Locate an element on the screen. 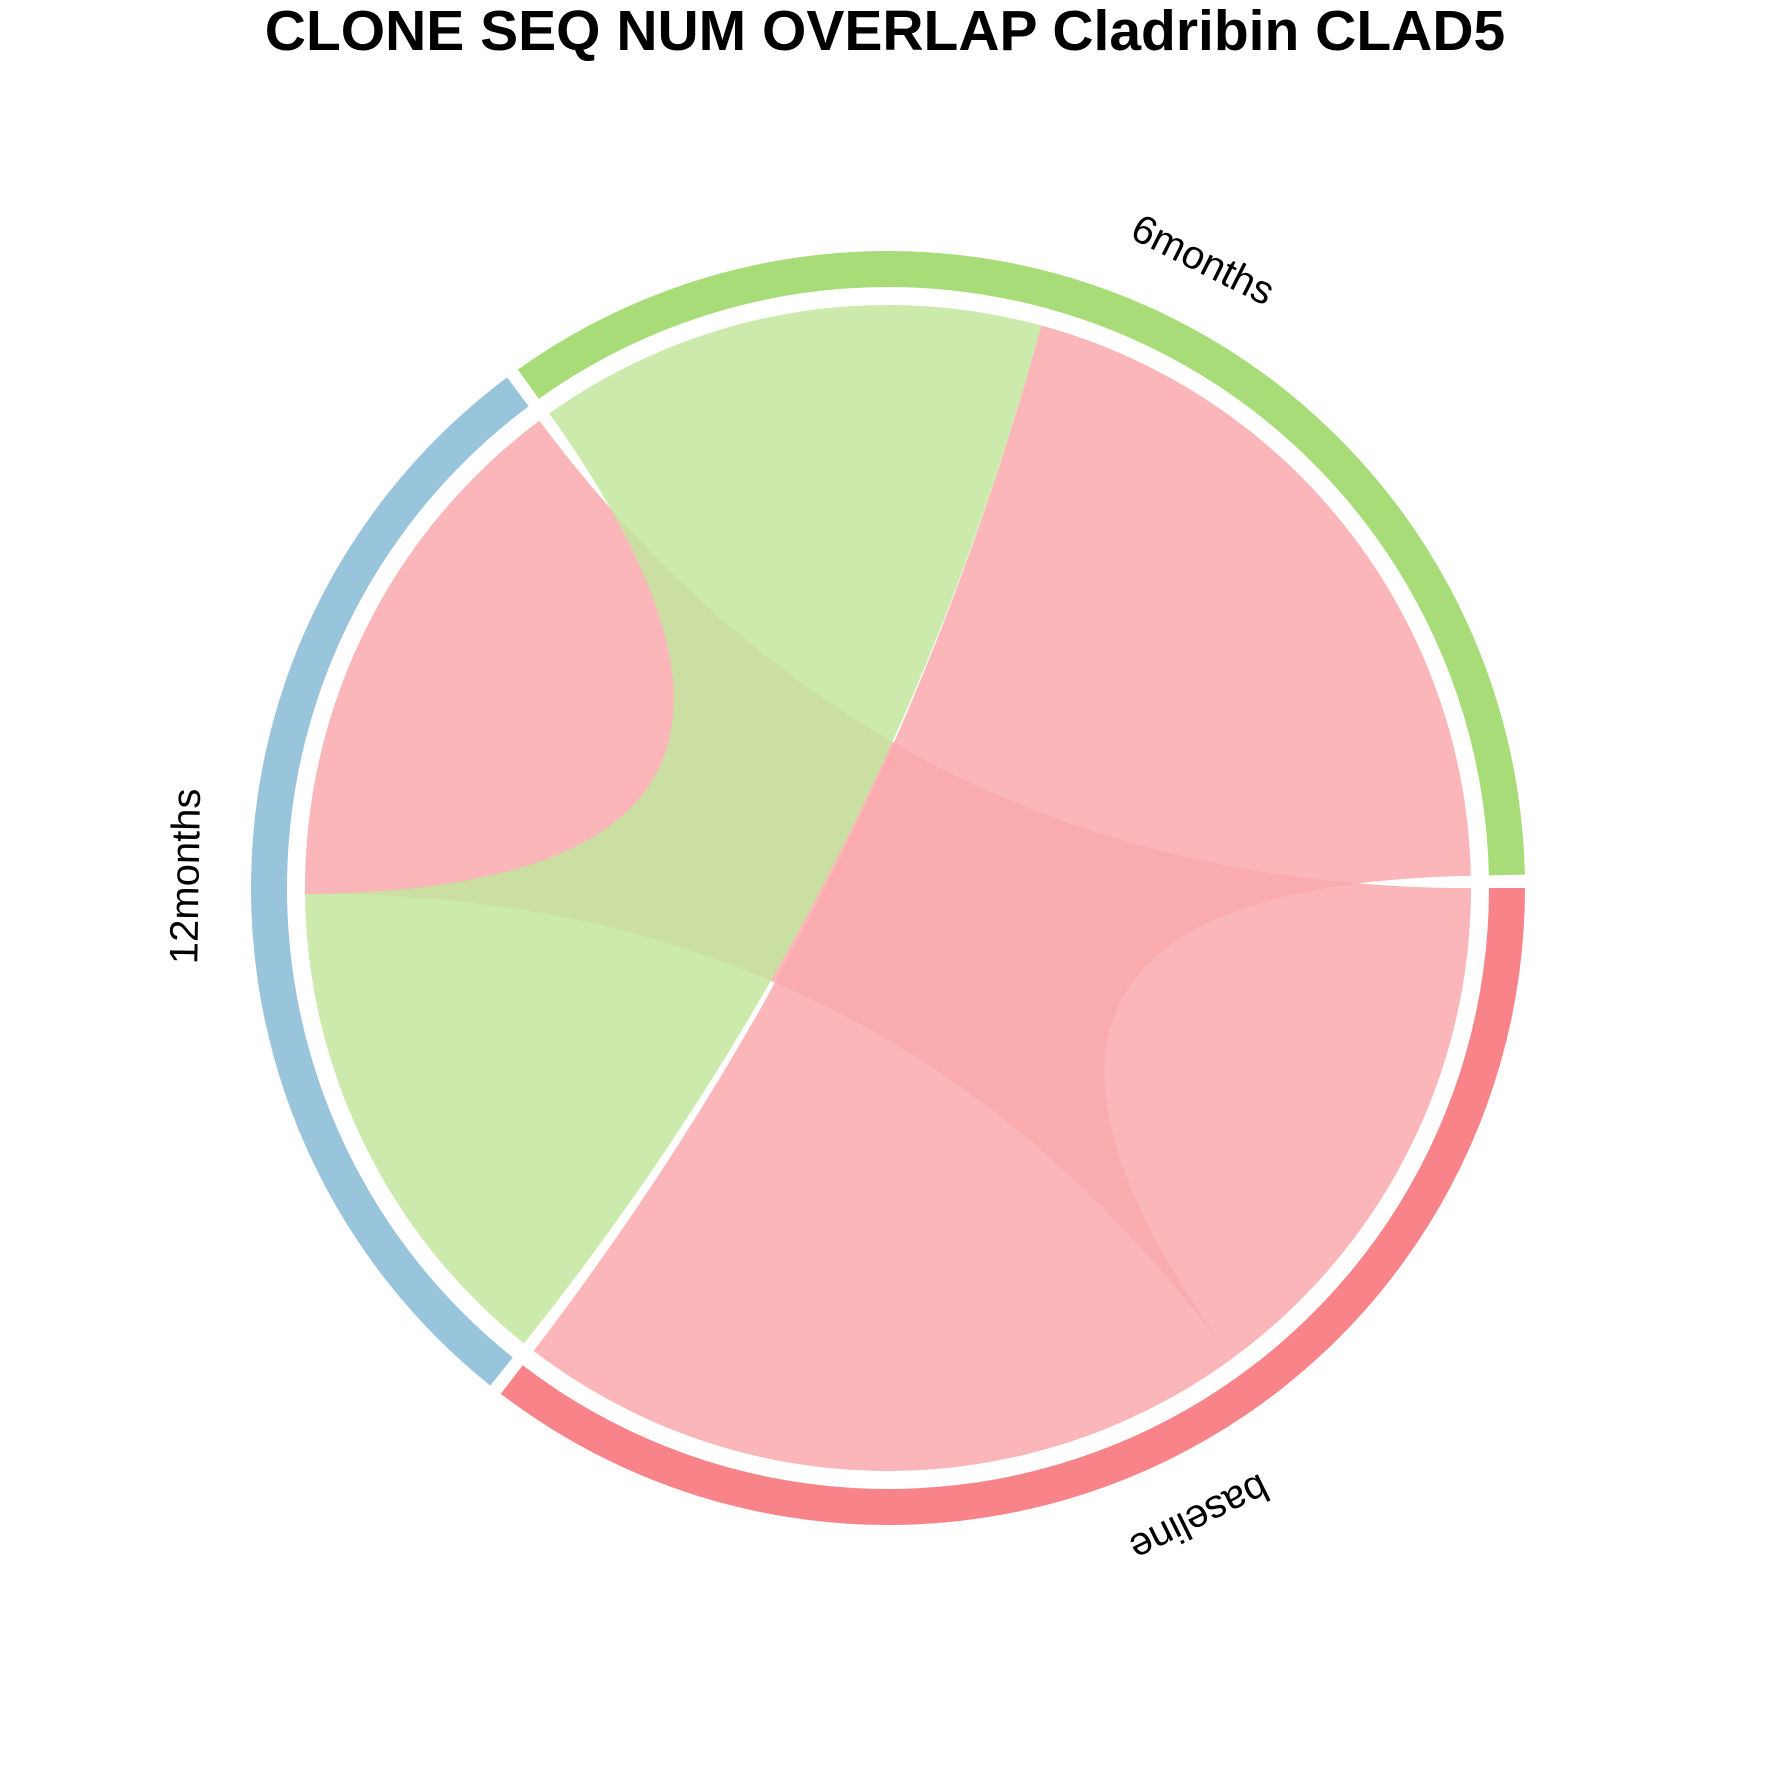 This screenshot has height=1771, width=1771. sector-label-baseline: baseline is located at coordinates (1198, 1517).